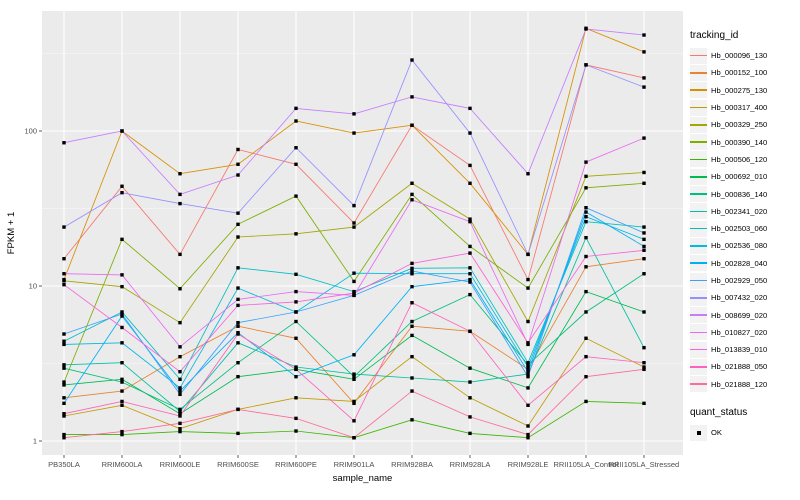 The height and width of the screenshot is (500, 800). Describe the element at coordinates (698, 280) in the screenshot. I see `legend-line-icon` at that location.